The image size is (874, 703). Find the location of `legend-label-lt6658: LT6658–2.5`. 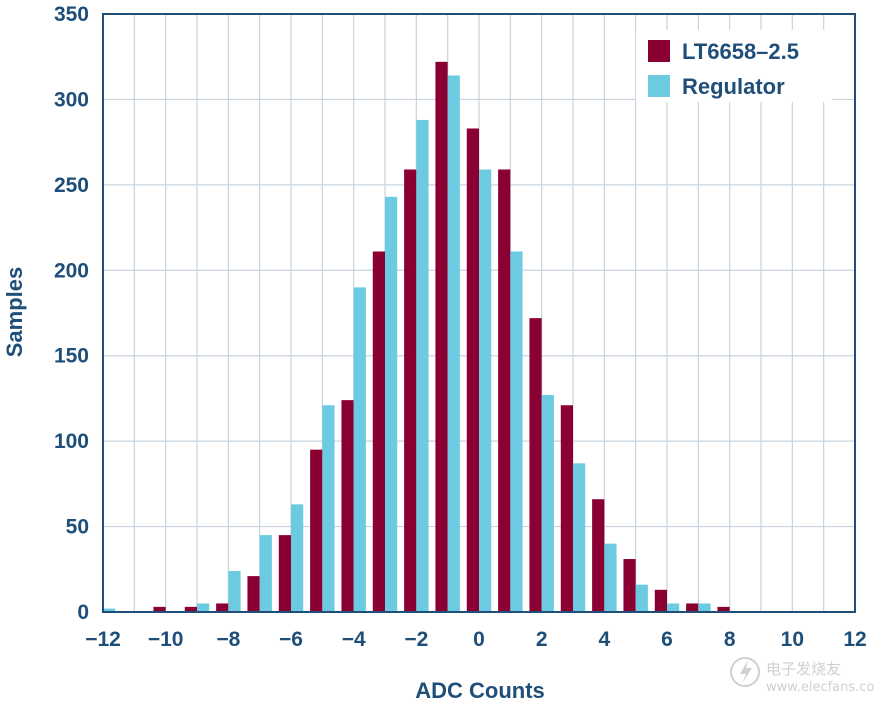

legend-label-lt6658: LT6658–2.5 is located at coordinates (740, 51).